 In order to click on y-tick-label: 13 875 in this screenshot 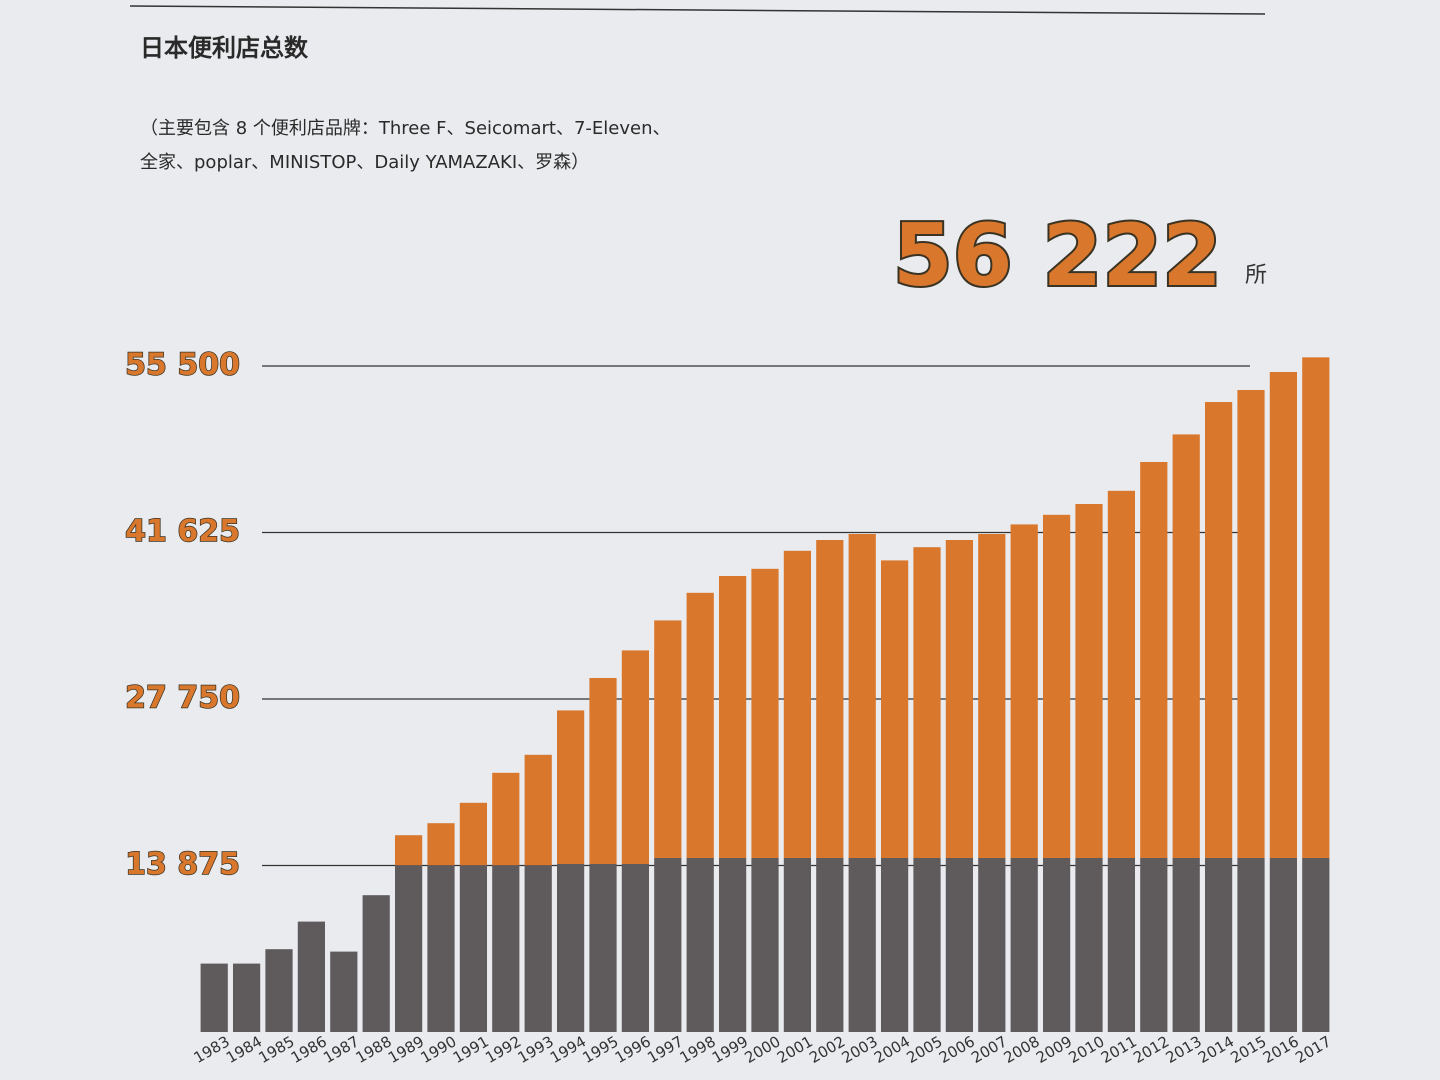, I will do `click(182, 864)`.